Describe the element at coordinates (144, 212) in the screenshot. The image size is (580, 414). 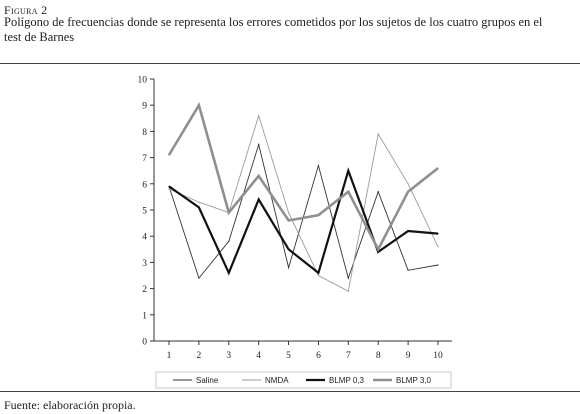
I see `y-tick-label: 5` at that location.